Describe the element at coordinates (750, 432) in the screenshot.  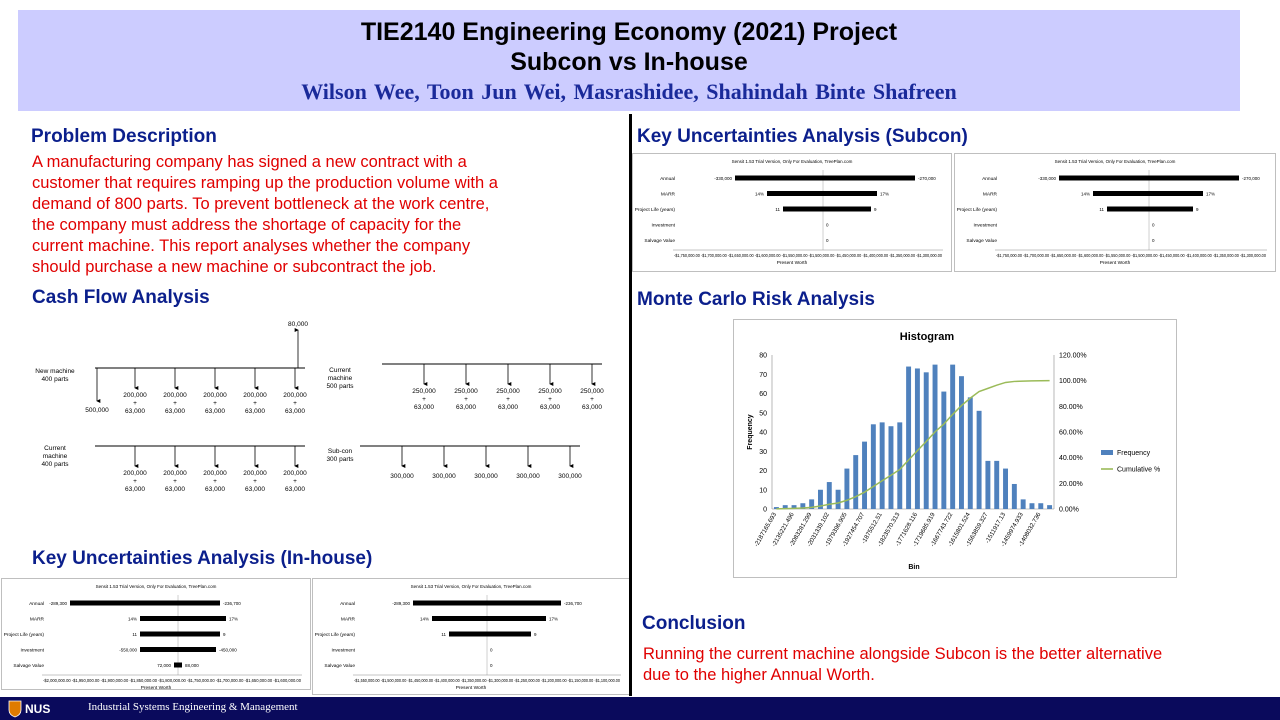
I see `y-axis-label: Frequency` at that location.